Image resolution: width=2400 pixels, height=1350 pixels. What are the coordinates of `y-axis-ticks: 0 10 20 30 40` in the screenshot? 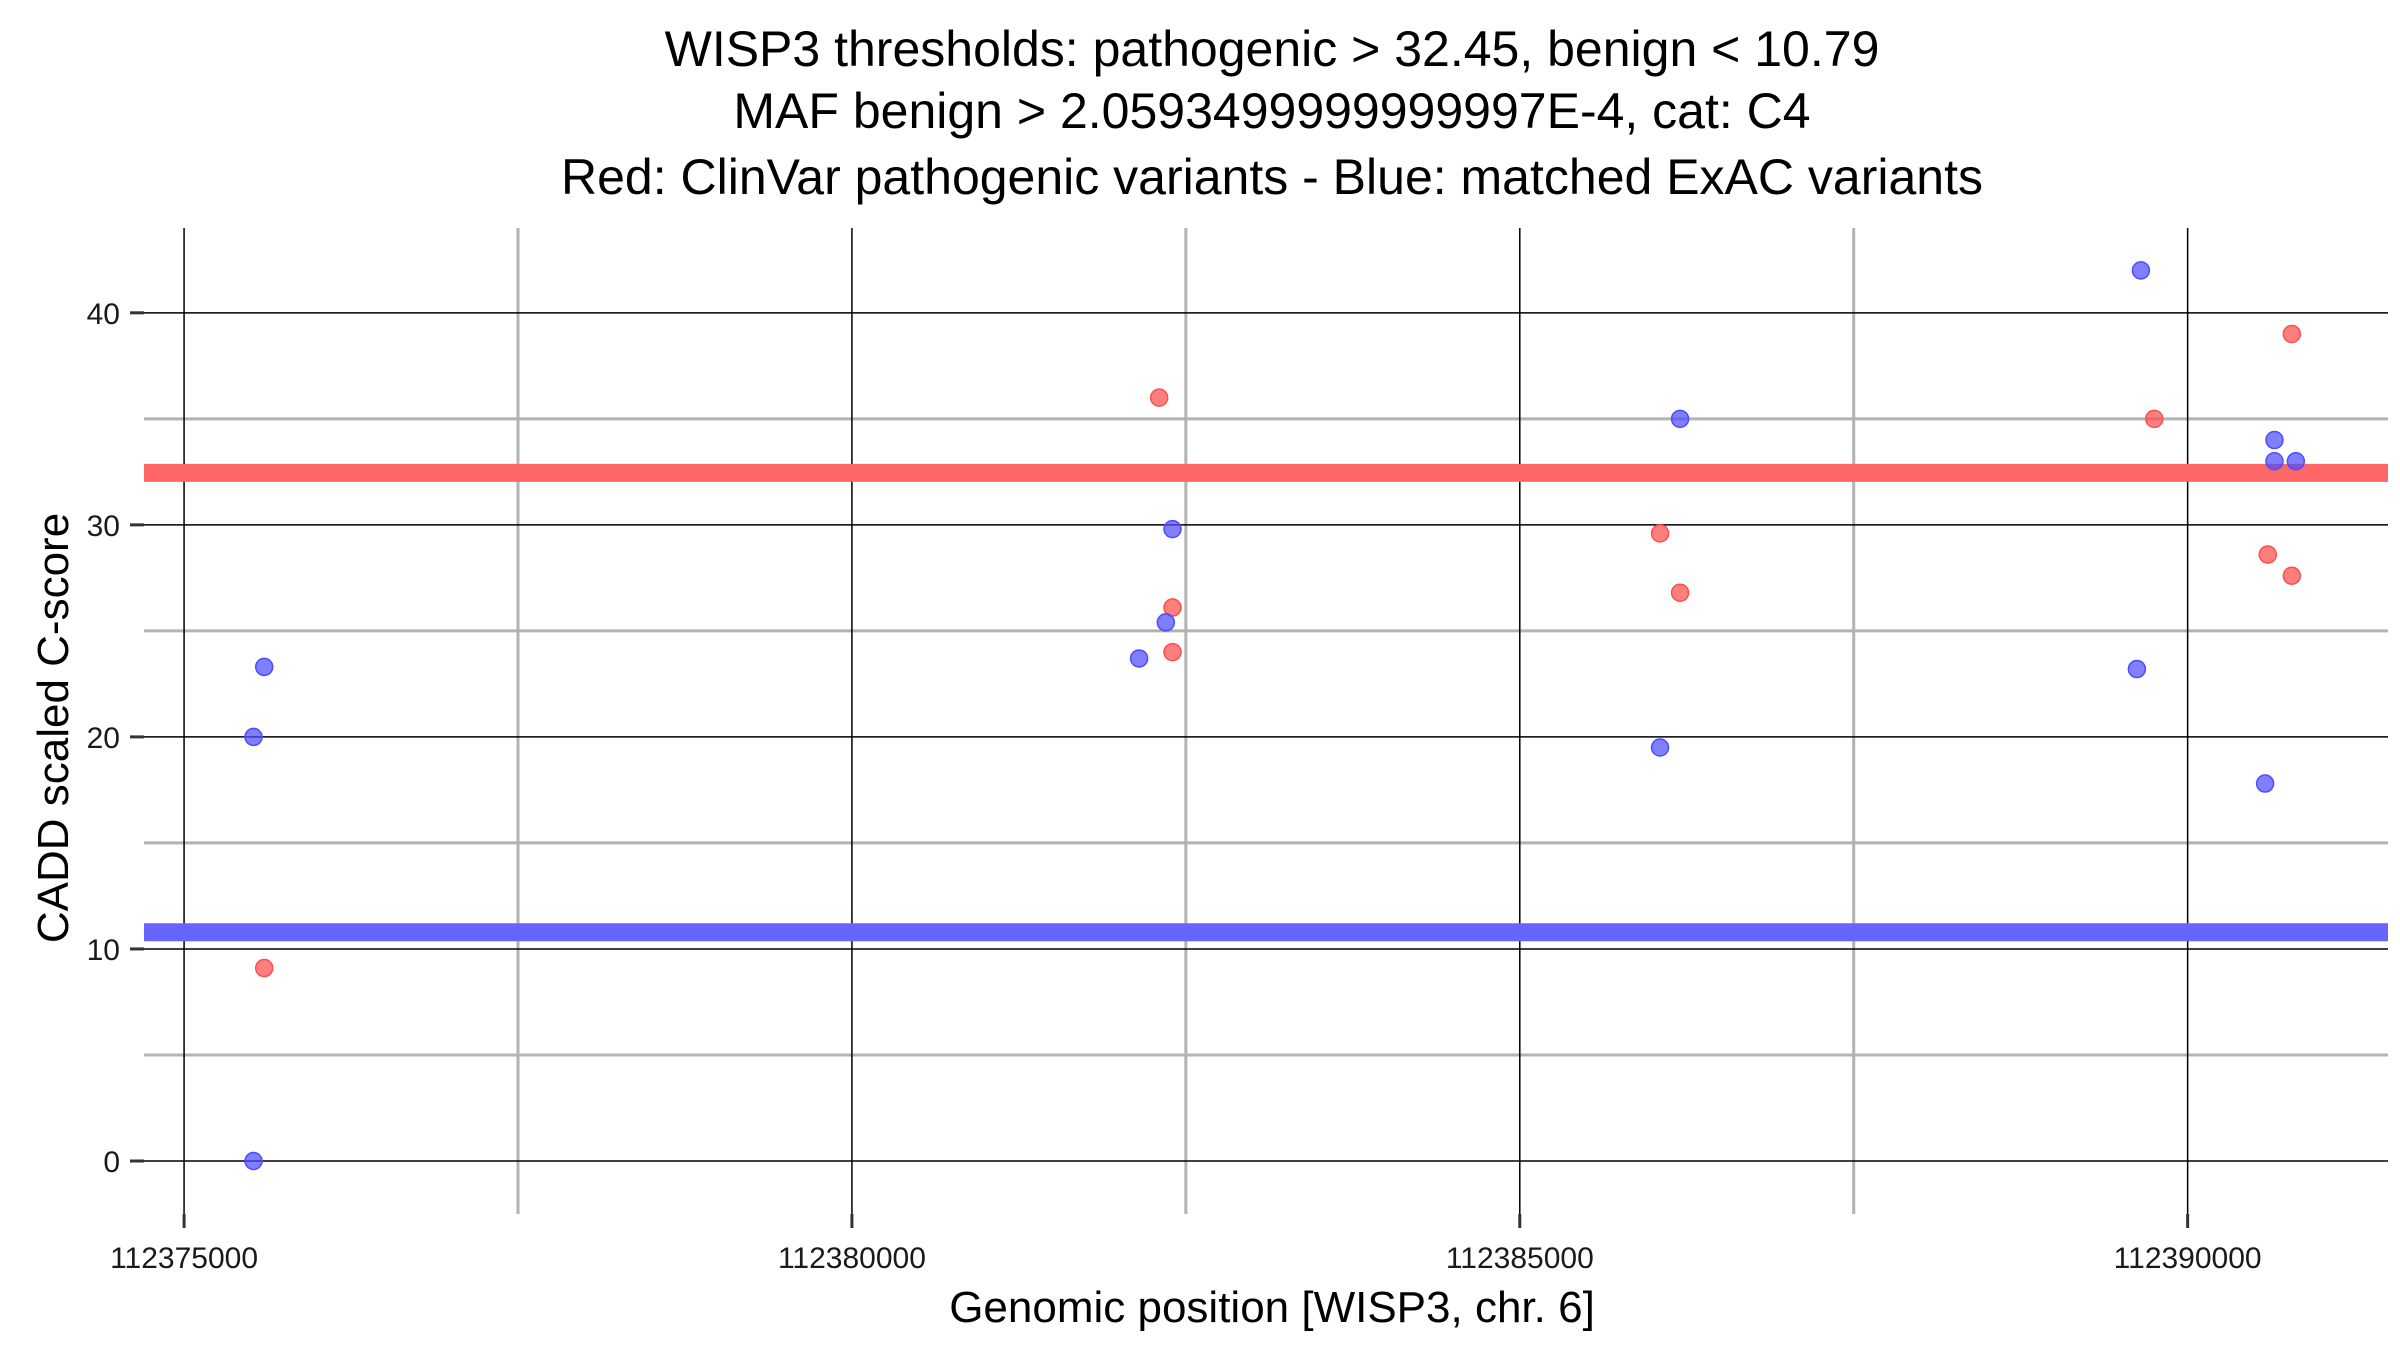 It's located at (115, 738).